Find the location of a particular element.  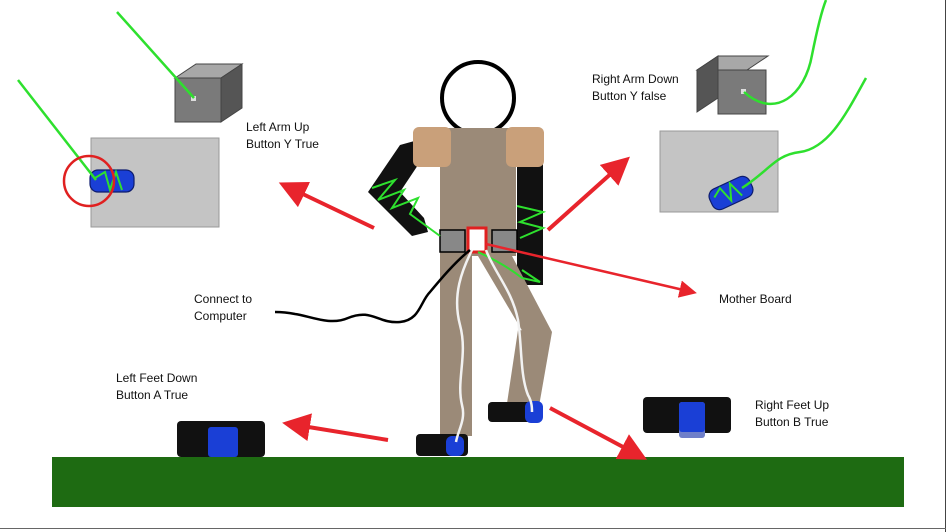

left-arm-label-line2: Button Y True is located at coordinates (282, 144).